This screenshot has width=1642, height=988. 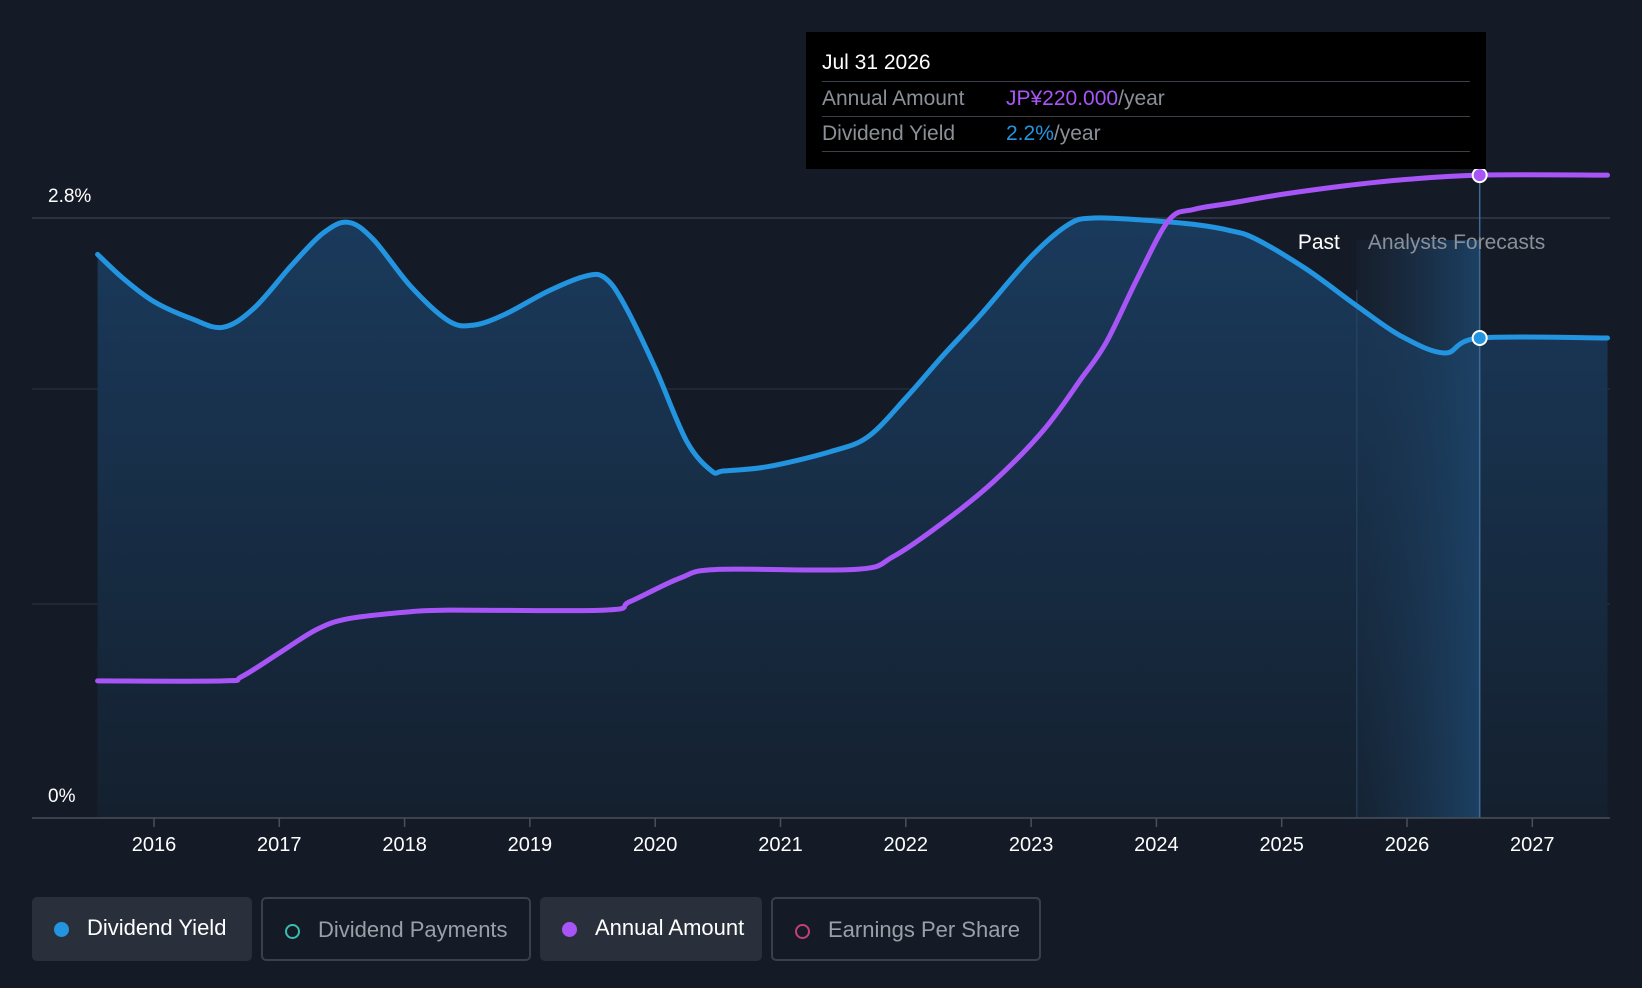 I want to click on legend-item-dividend-payments: Dividend Payments, so click(x=396, y=929).